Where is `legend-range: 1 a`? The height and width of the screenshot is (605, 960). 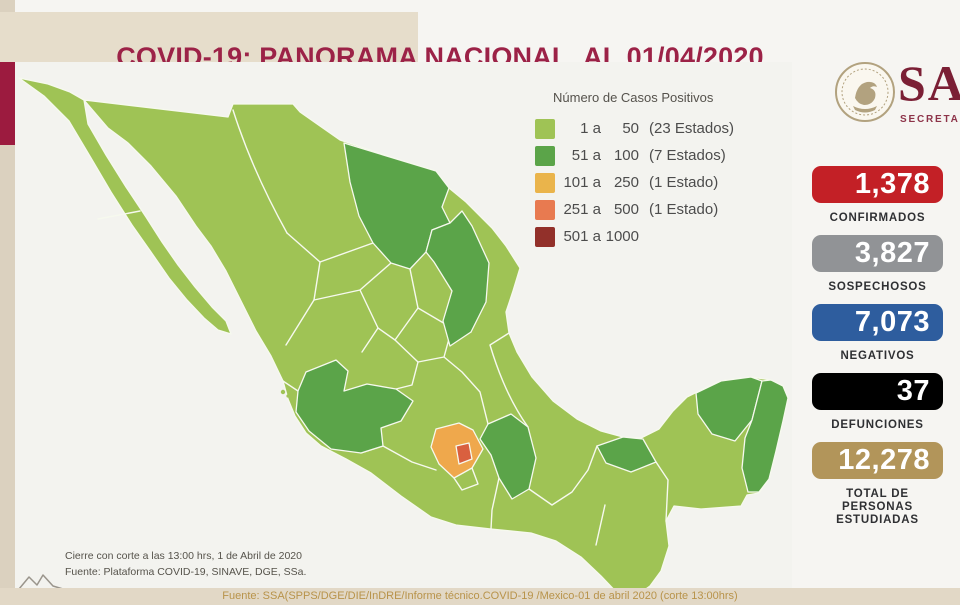 legend-range: 1 a is located at coordinates (590, 128).